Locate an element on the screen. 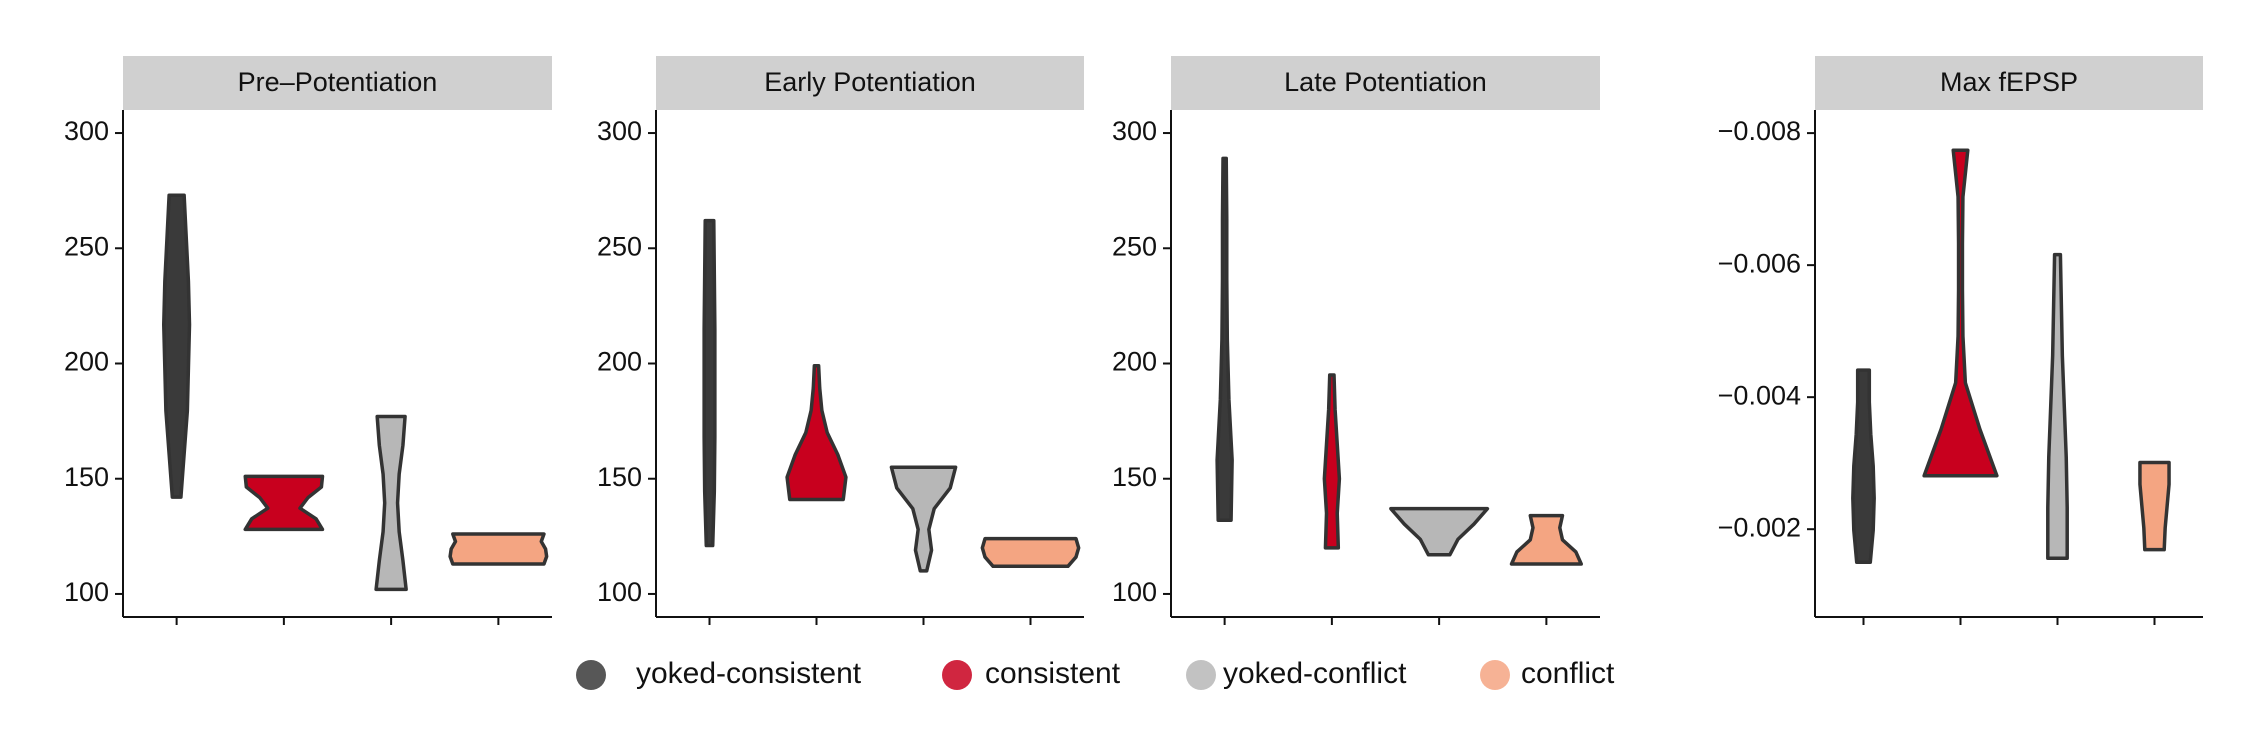  legend-label: yoked-conflict is located at coordinates (1315, 673).